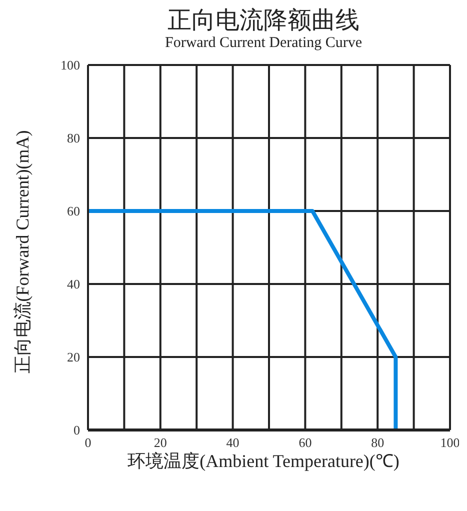  I want to click on x-tick-label: 100, so click(450, 442).